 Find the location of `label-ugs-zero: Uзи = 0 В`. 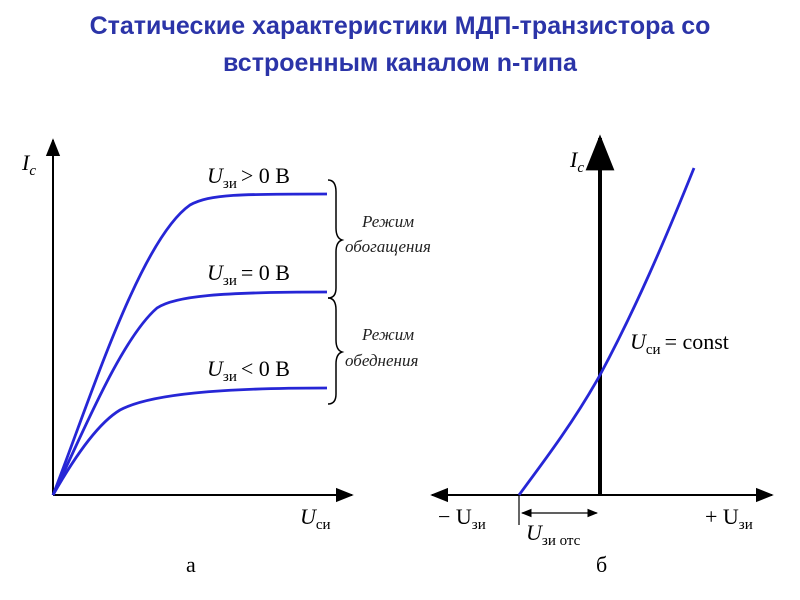

label-ugs-zero: Uзи = 0 В is located at coordinates (248, 274).